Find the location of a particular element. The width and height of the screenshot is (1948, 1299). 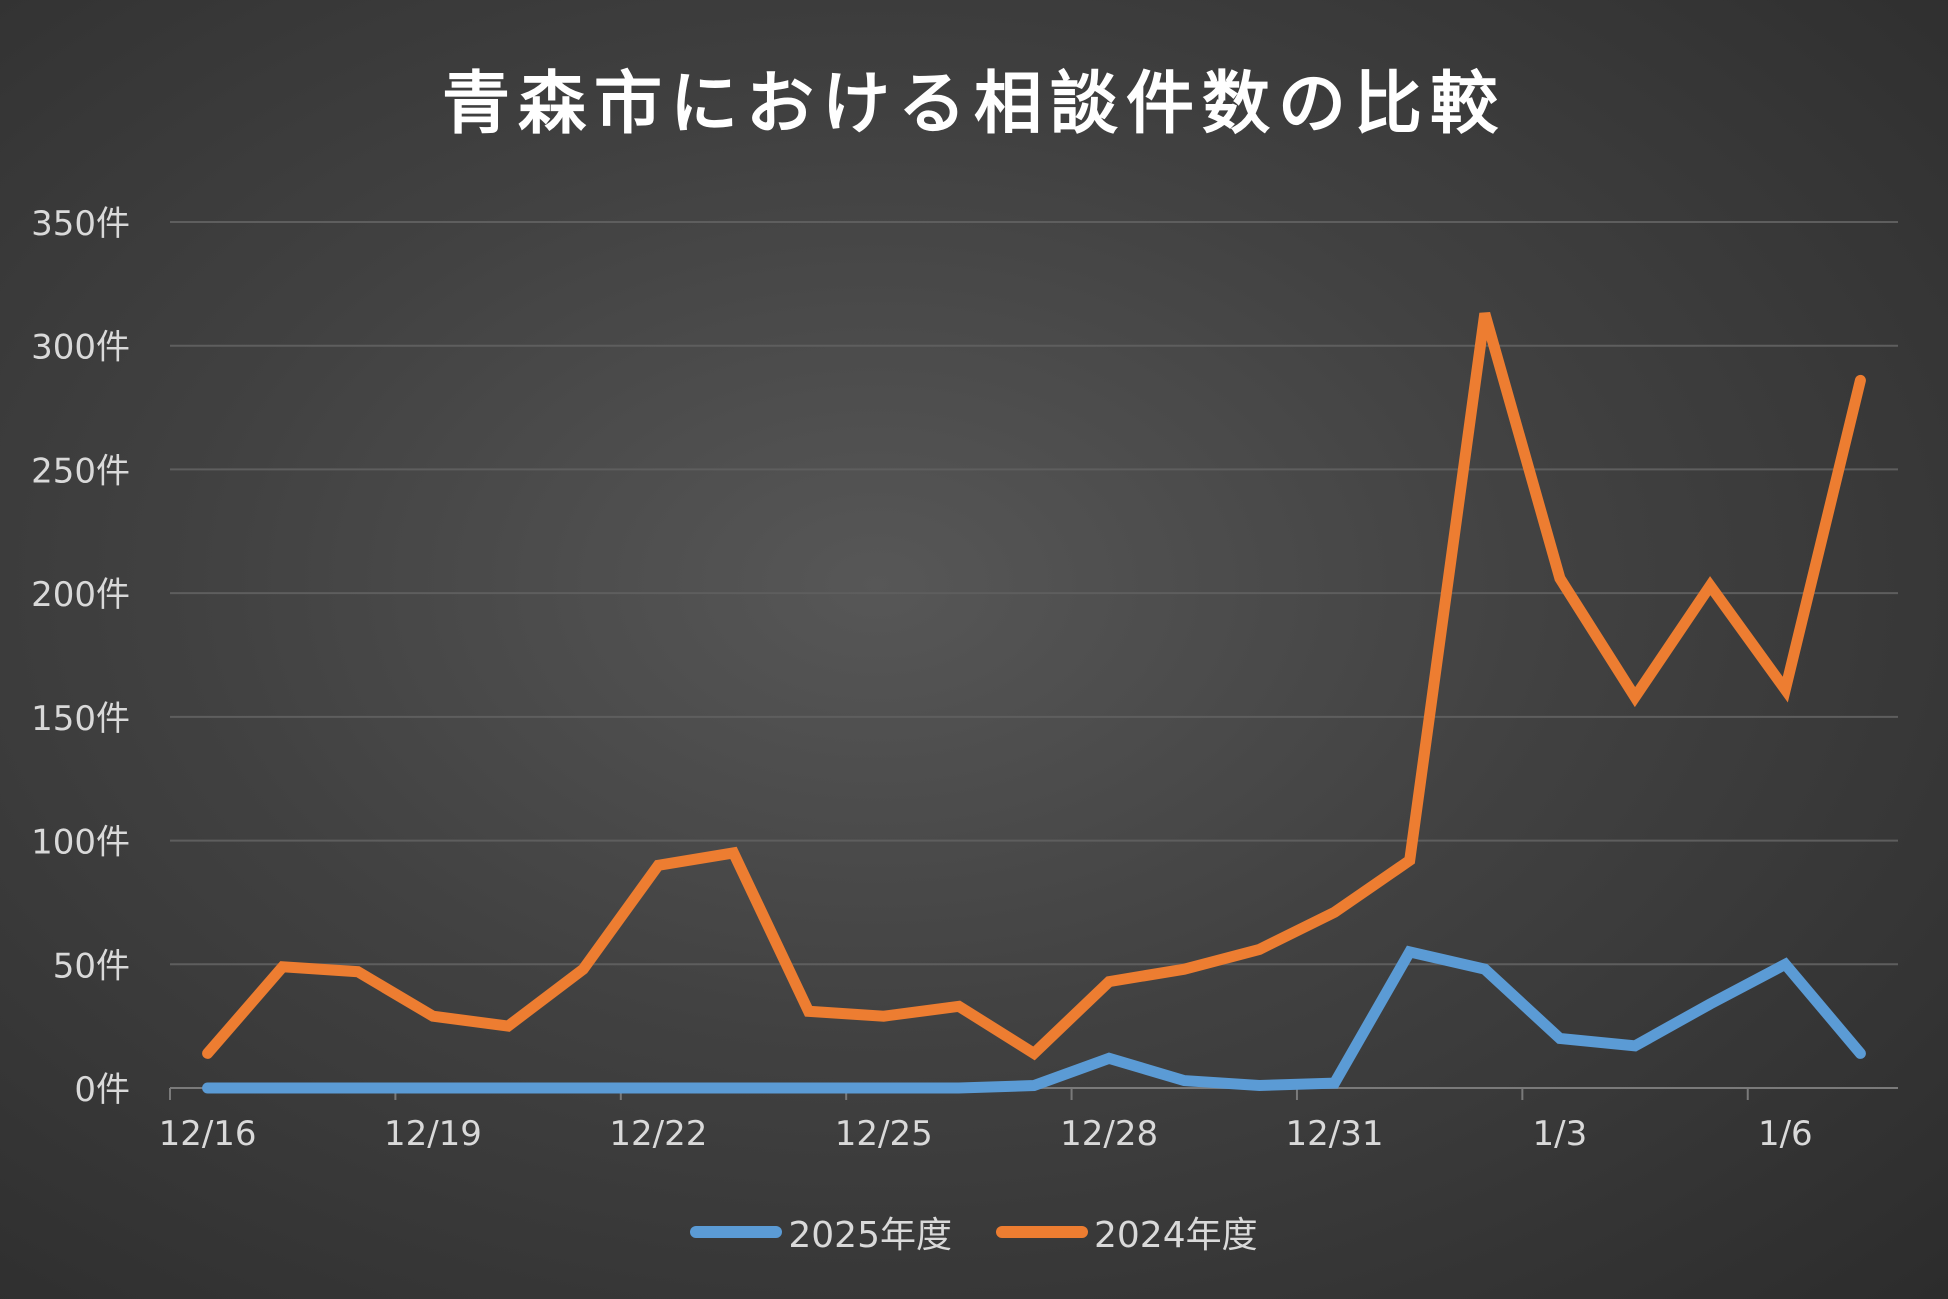

x-tick-label: 12/22 is located at coordinates (658, 1134).